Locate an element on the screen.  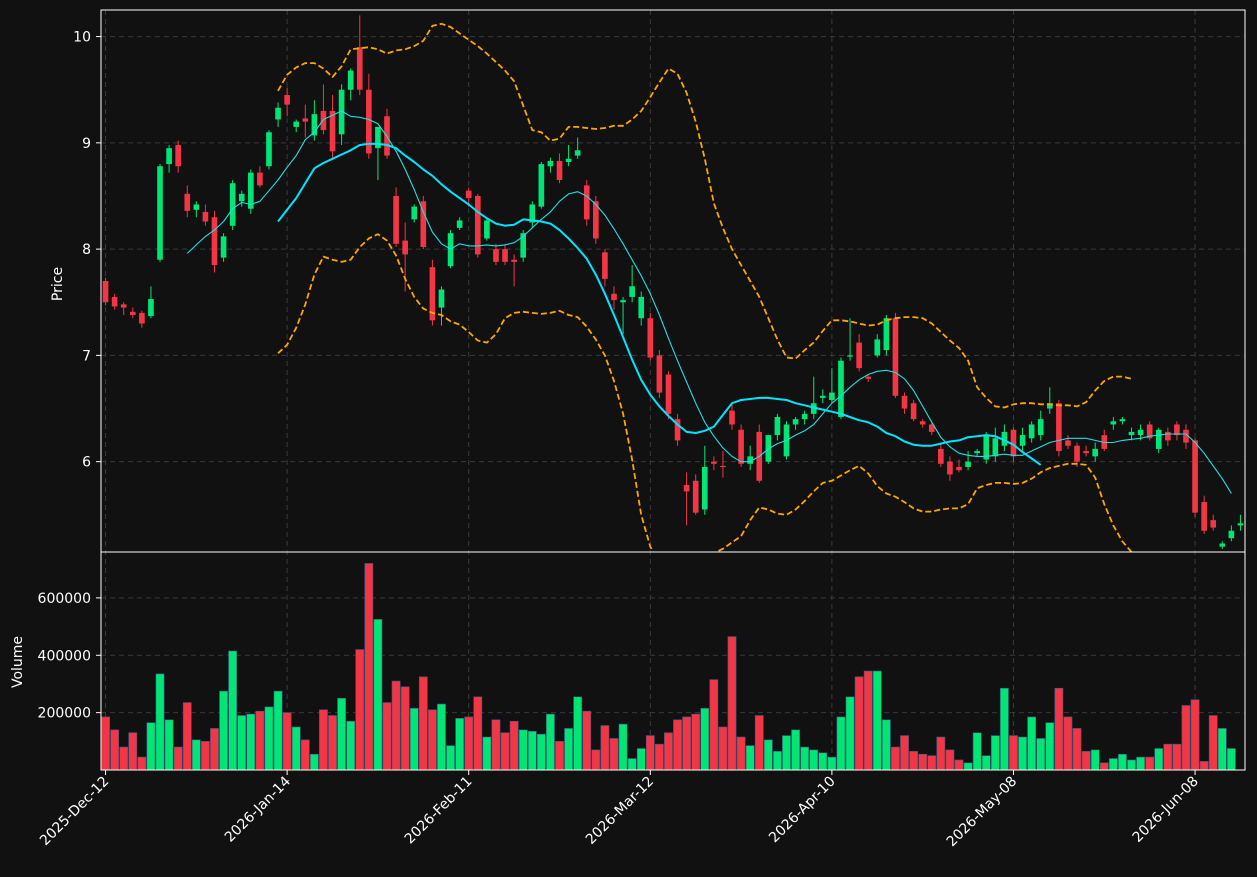
volume-tick-label: 600000 is located at coordinates (64, 599).